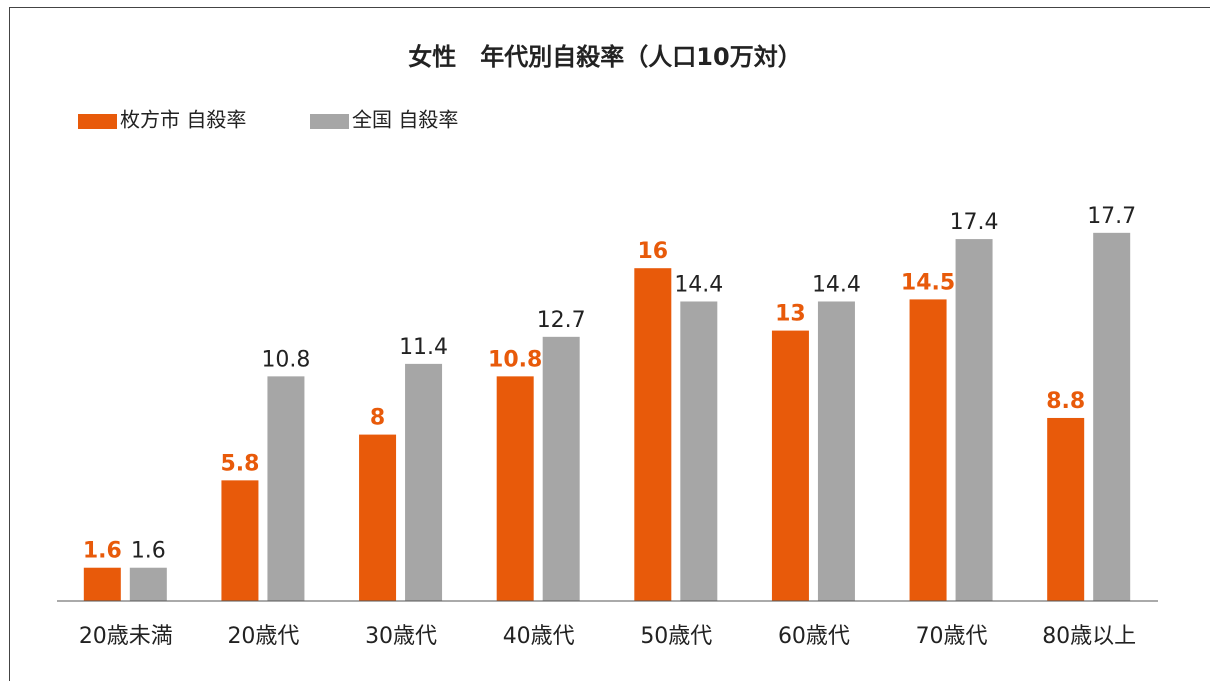  Describe the element at coordinates (676, 636) in the screenshot. I see `x-tick-label: 50歳代` at that location.